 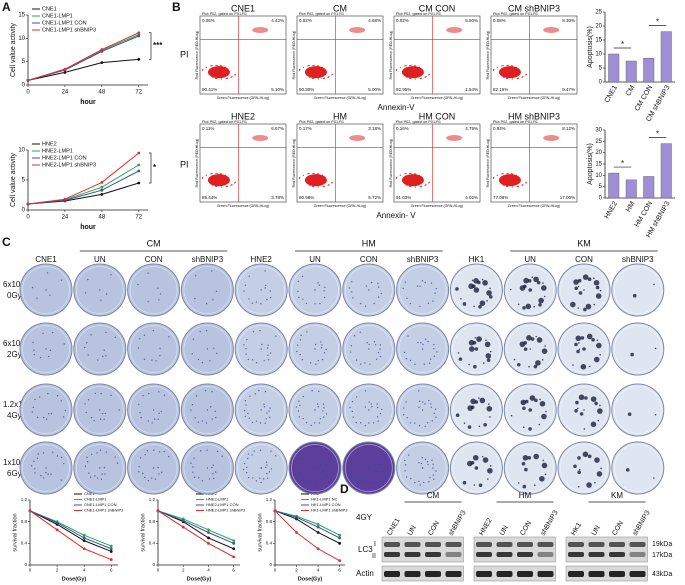 I want to click on quadrant-percent: 90.41%, so click(x=209, y=89).